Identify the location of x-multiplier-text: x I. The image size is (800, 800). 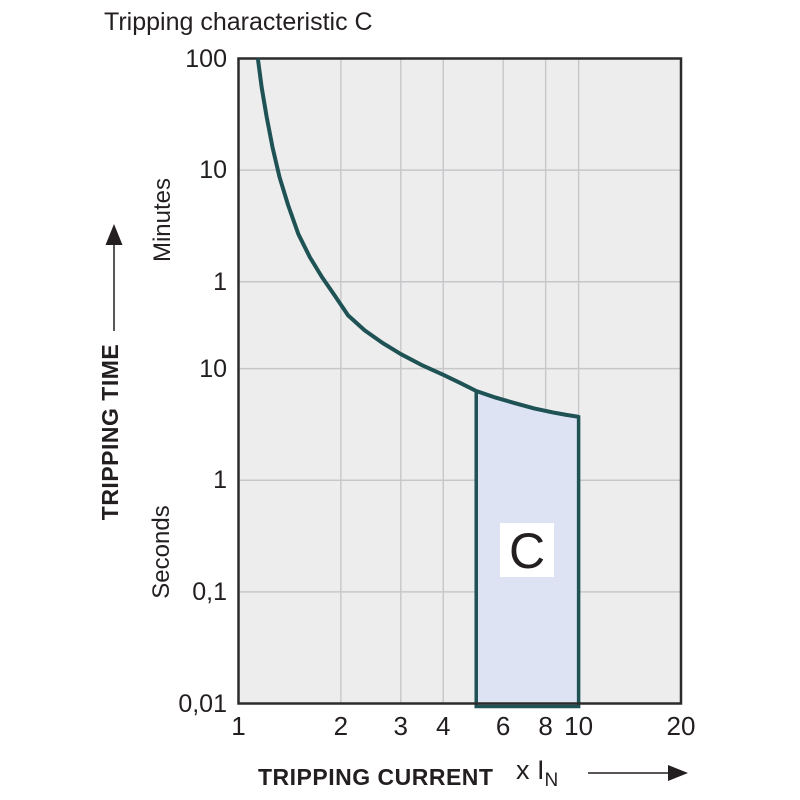
(530, 770).